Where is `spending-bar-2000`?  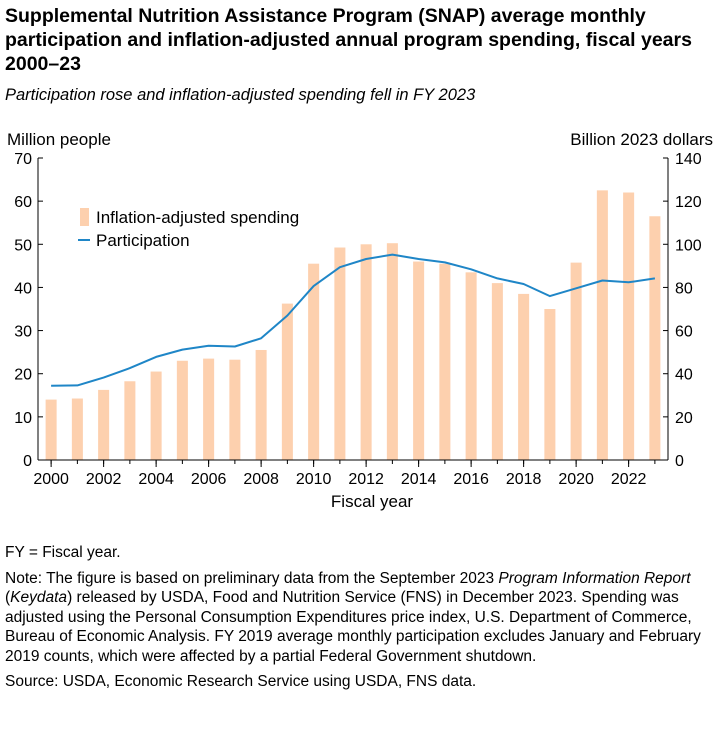 spending-bar-2000 is located at coordinates (51, 429).